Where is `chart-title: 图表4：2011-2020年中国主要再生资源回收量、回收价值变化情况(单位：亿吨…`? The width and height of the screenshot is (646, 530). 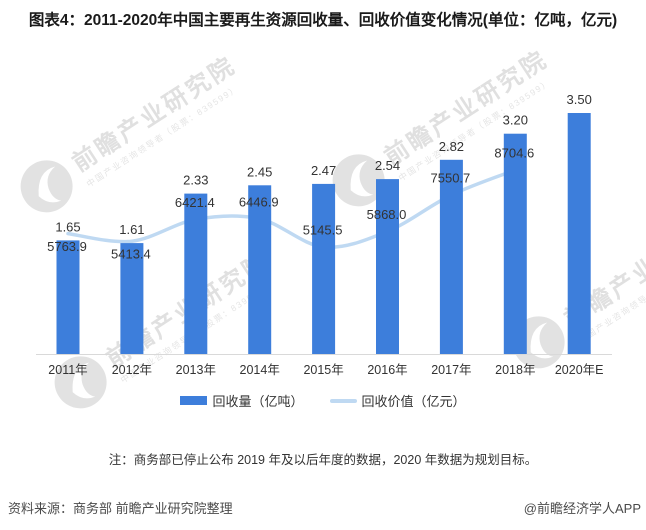 chart-title: 图表4：2011-2020年中国主要再生资源回收量、回收价值变化情况(单位：亿吨… is located at coordinates (323, 20).